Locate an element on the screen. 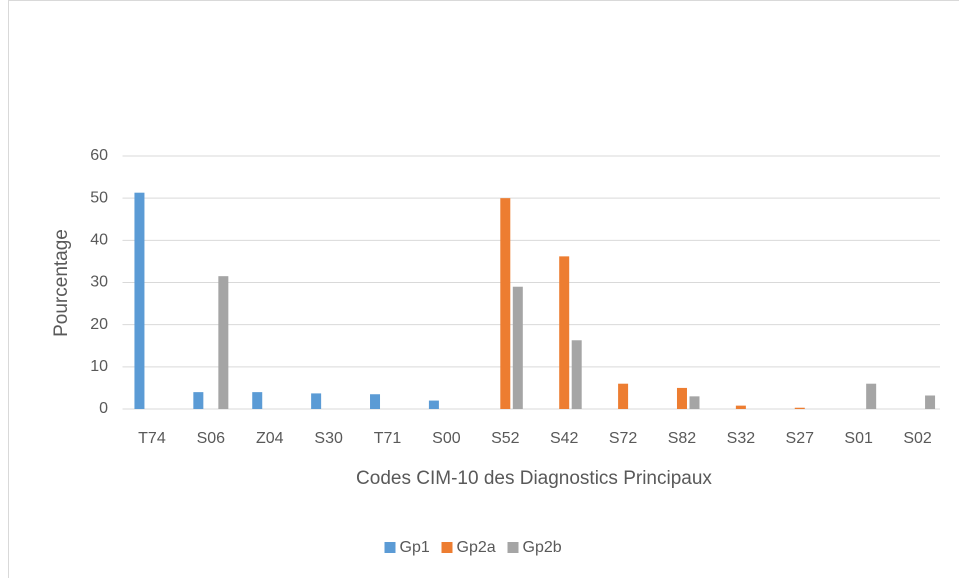 The width and height of the screenshot is (959, 583). x-axis-title: Codes CIM-10 des Diagnostics Principaux is located at coordinates (534, 478).